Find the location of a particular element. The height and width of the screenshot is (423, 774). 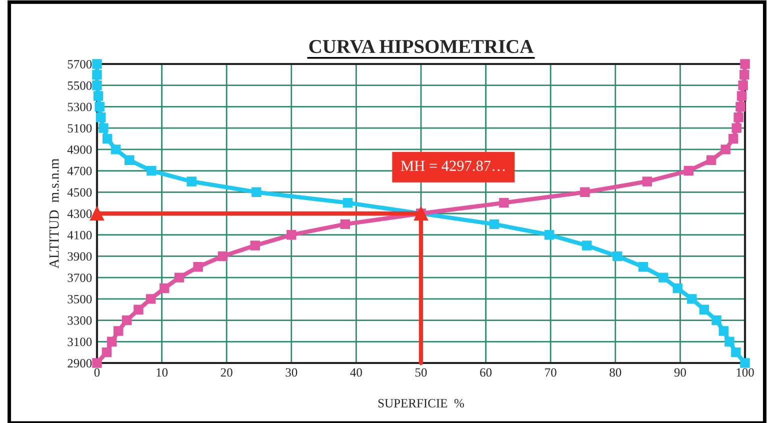

y-tick-label: 3700 is located at coordinates (80, 278).